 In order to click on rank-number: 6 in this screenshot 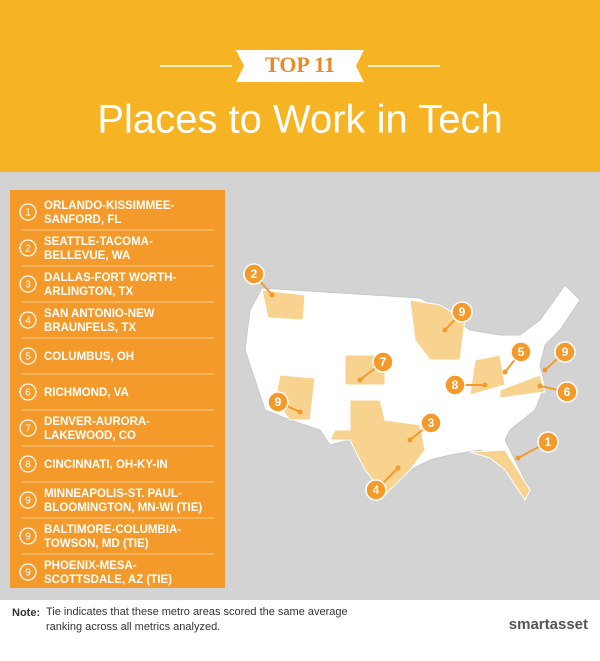, I will do `click(28, 393)`.